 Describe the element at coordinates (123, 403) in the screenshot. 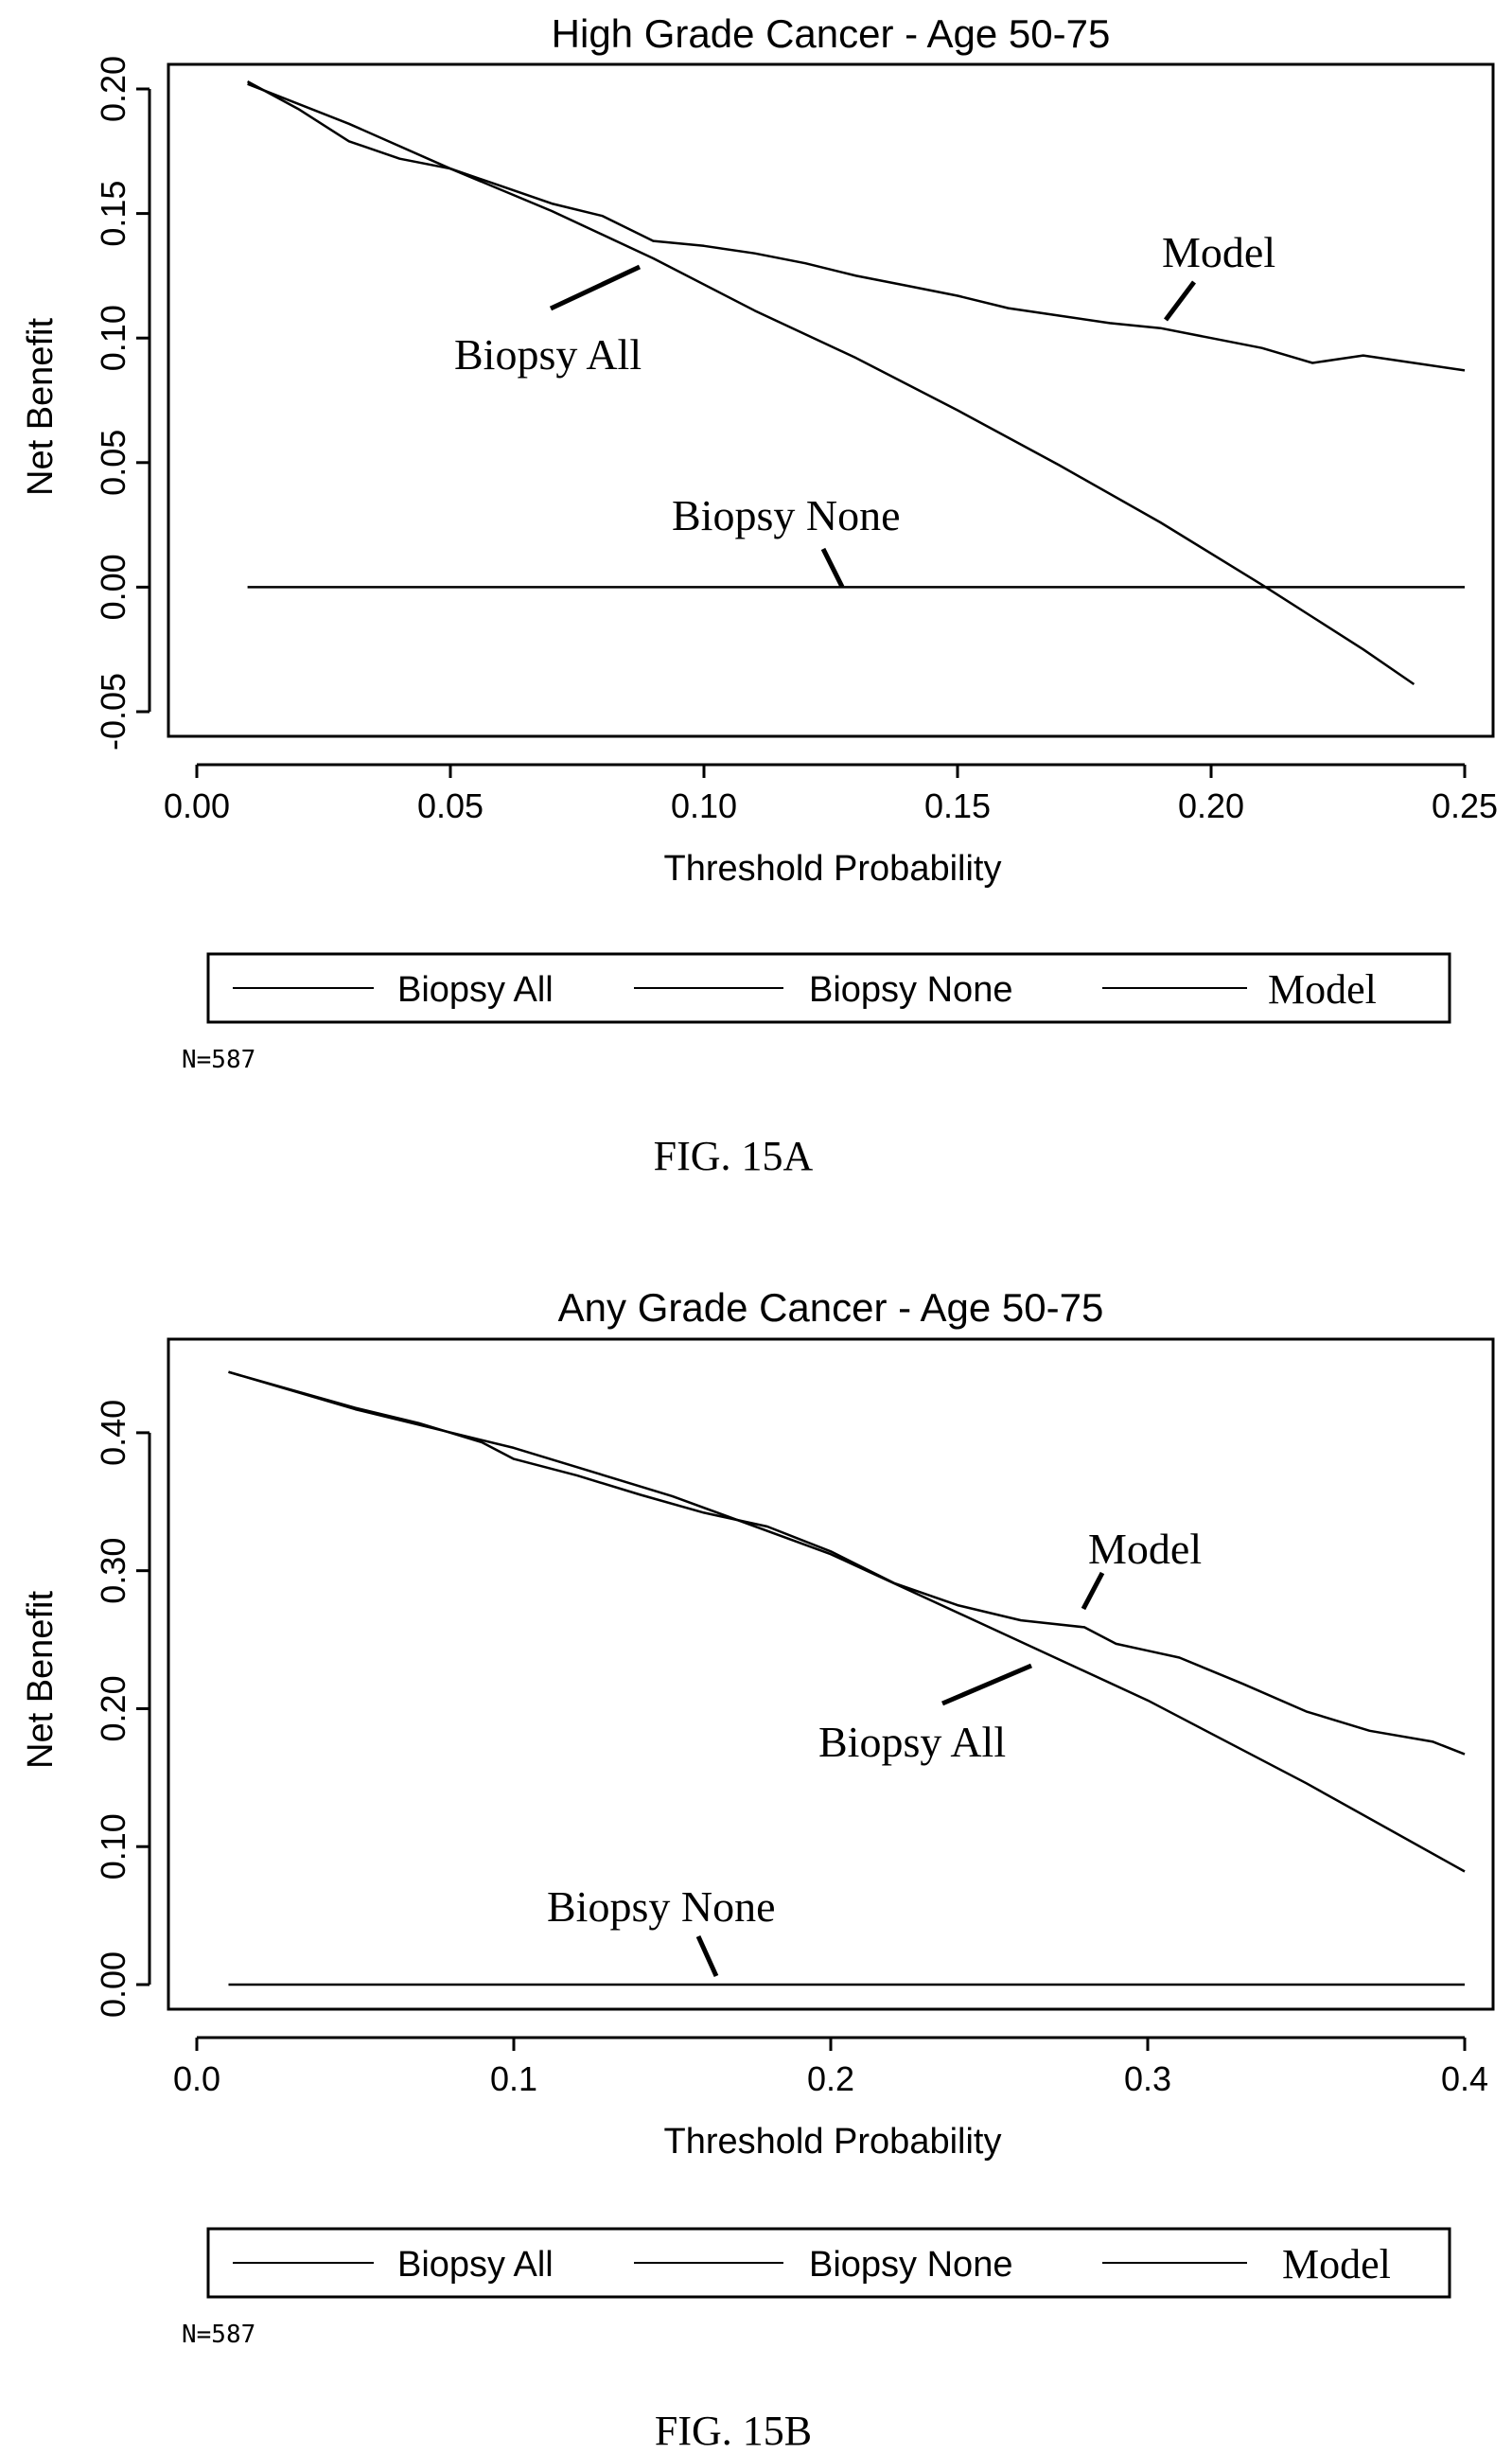

I see `y-axis: -0.05 0.00 0.05 0.10 0.15 0.20` at that location.